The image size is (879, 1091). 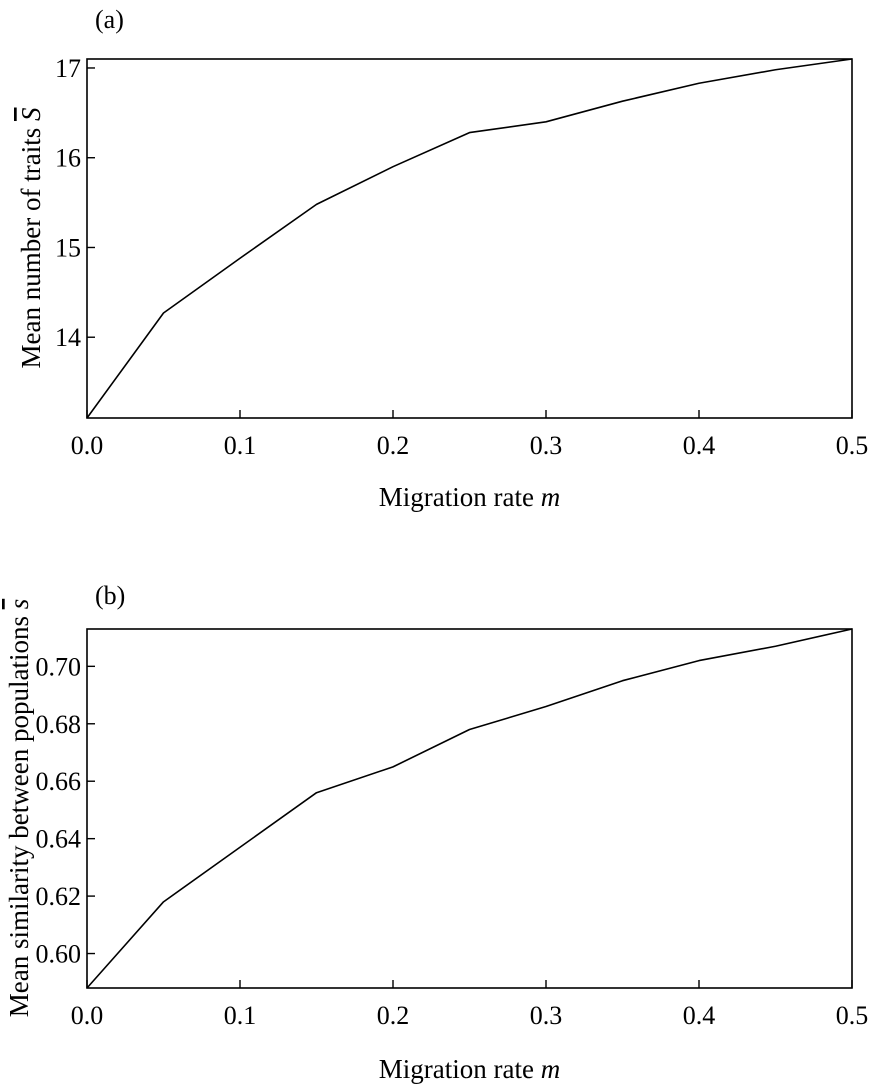 I want to click on y-tick-label: 0.68, so click(x=59, y=724).